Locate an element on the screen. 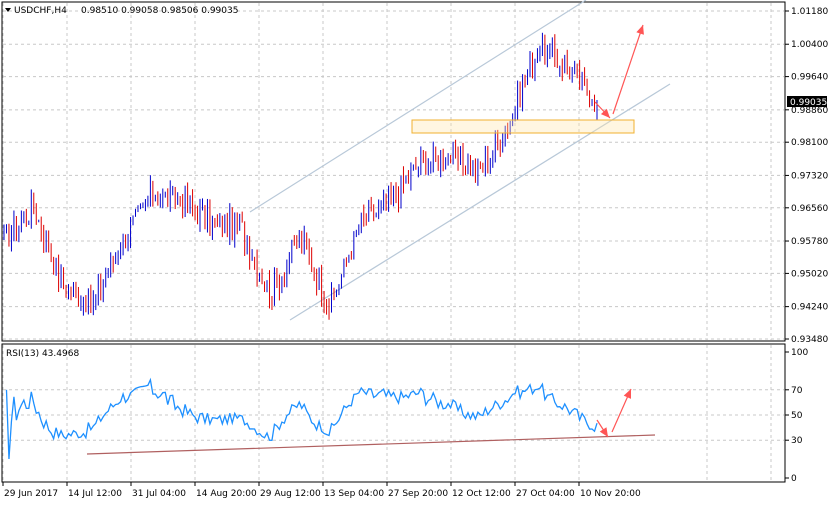 The height and width of the screenshot is (508, 829). price-tick-label: 0.97320 is located at coordinates (809, 176).